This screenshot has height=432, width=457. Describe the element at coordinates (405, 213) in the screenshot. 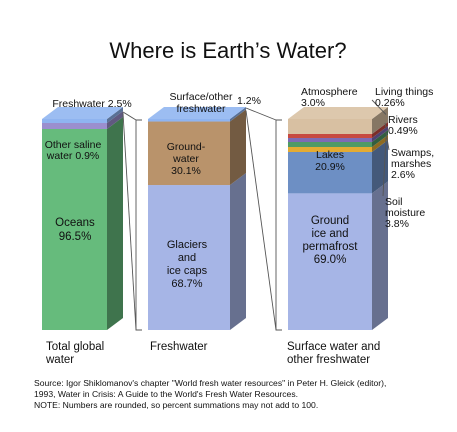

I see `label-soil-moisture: Soil moisture 3.8%` at that location.